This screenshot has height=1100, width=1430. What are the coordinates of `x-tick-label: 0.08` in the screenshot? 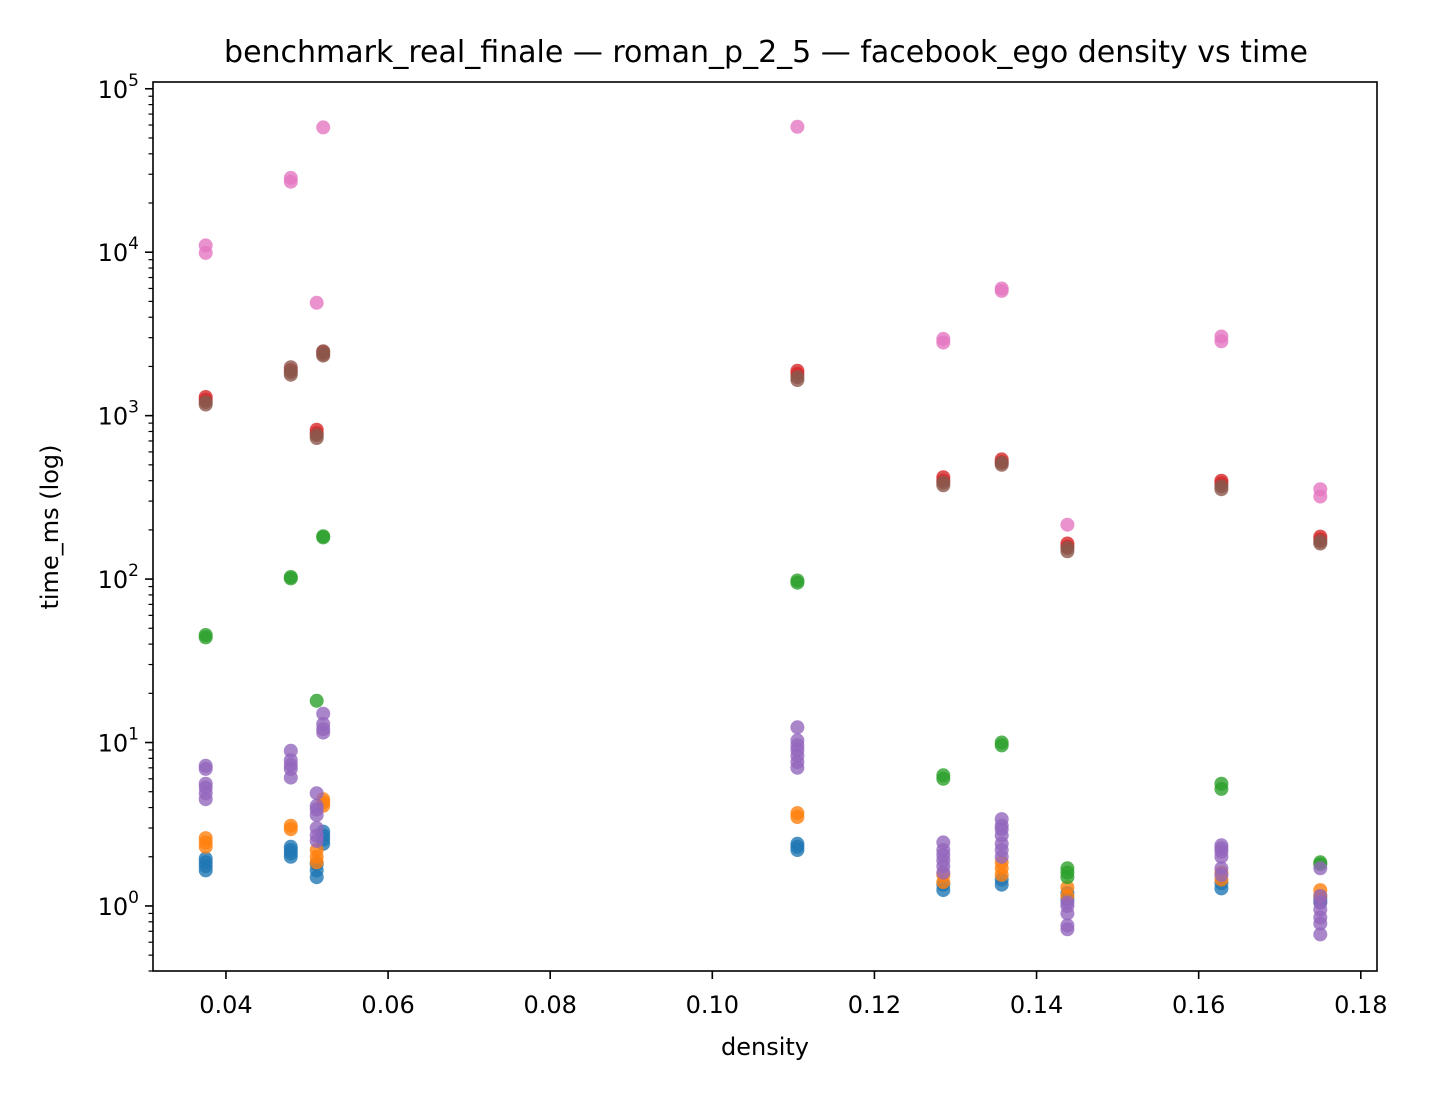 It's located at (549, 1005).